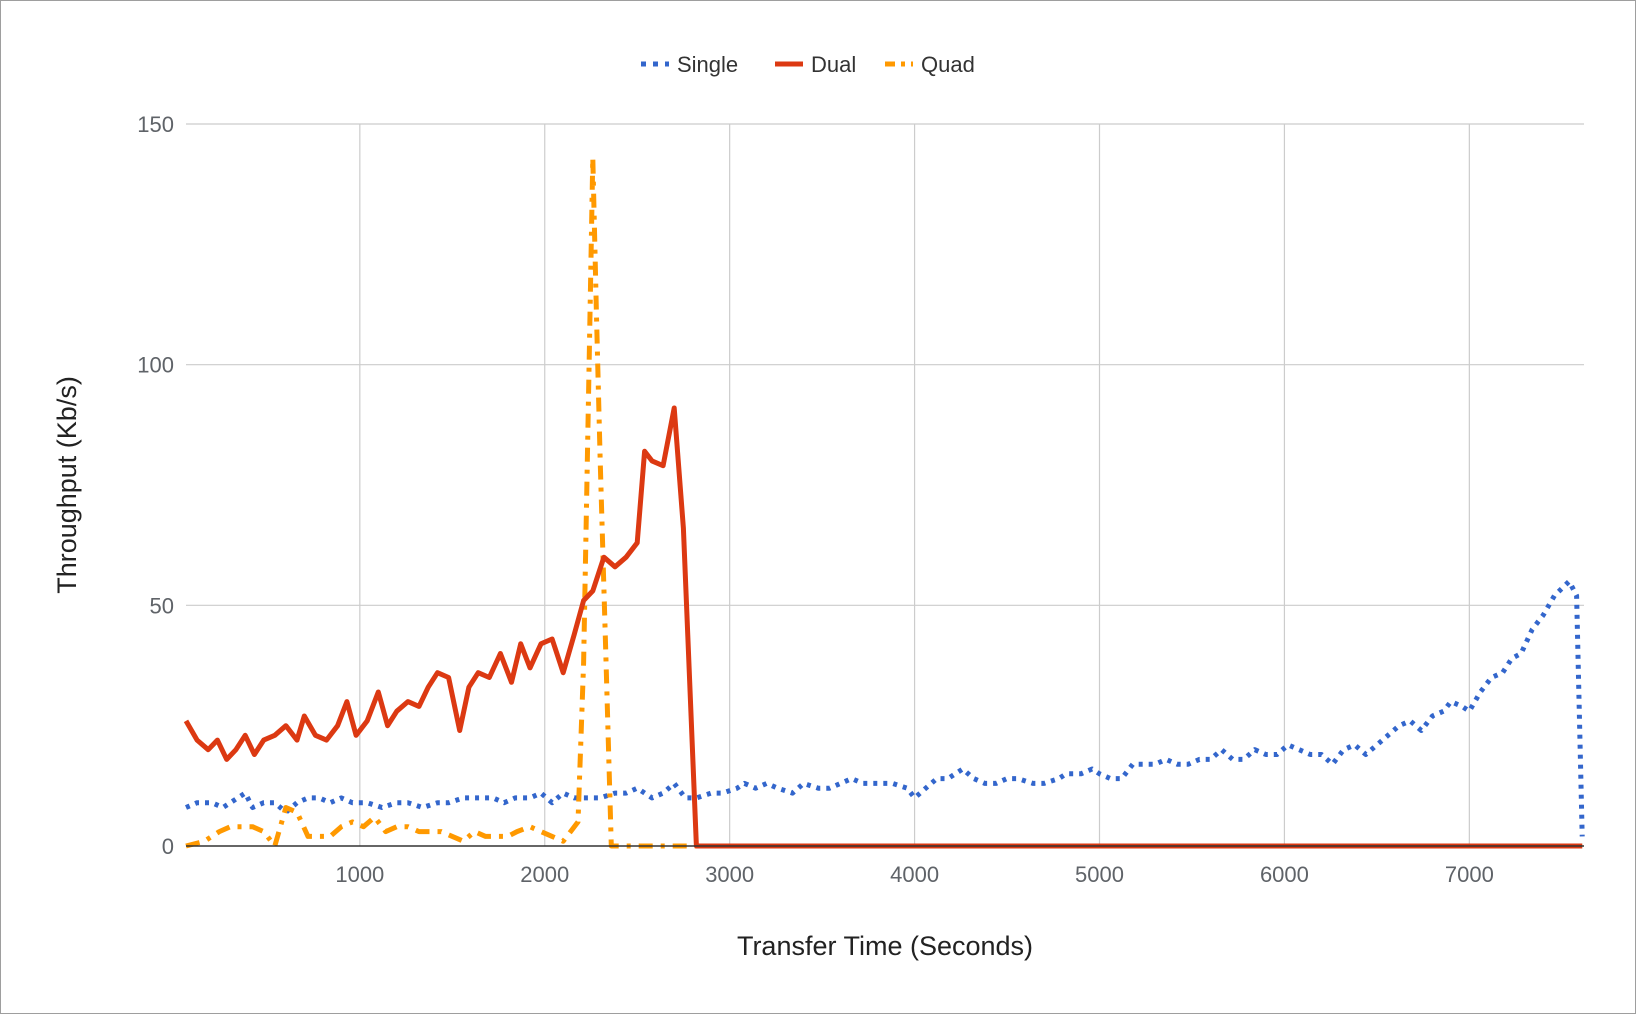  I want to click on x-tick-label: 6000, so click(1284, 874).